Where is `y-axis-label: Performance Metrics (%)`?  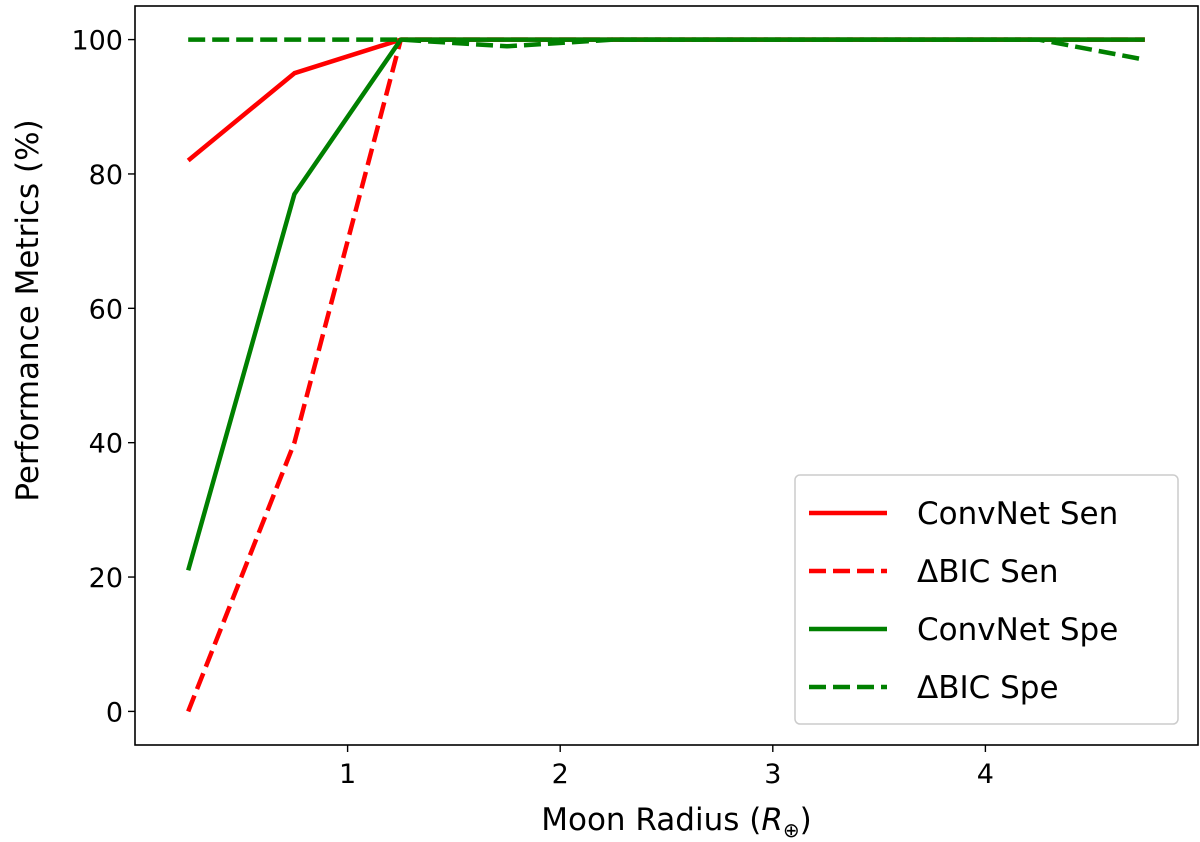
y-axis-label: Performance Metrics (%) is located at coordinates (28, 310).